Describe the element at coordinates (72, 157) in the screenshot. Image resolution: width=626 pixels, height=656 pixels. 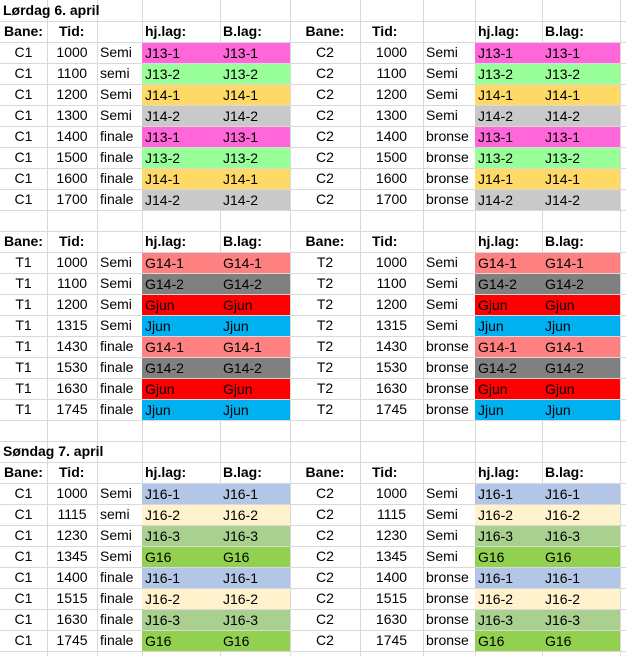
I see `time-cell: 1500` at that location.